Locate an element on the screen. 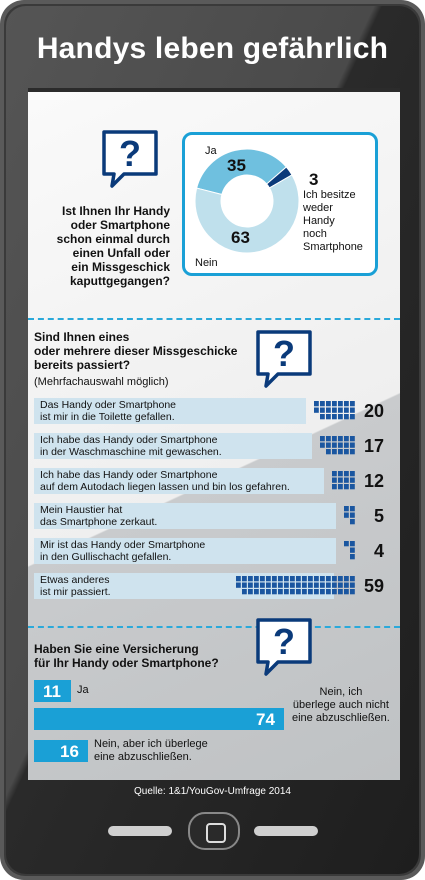 The width and height of the screenshot is (425, 880). home-square-icon is located at coordinates (216, 833).